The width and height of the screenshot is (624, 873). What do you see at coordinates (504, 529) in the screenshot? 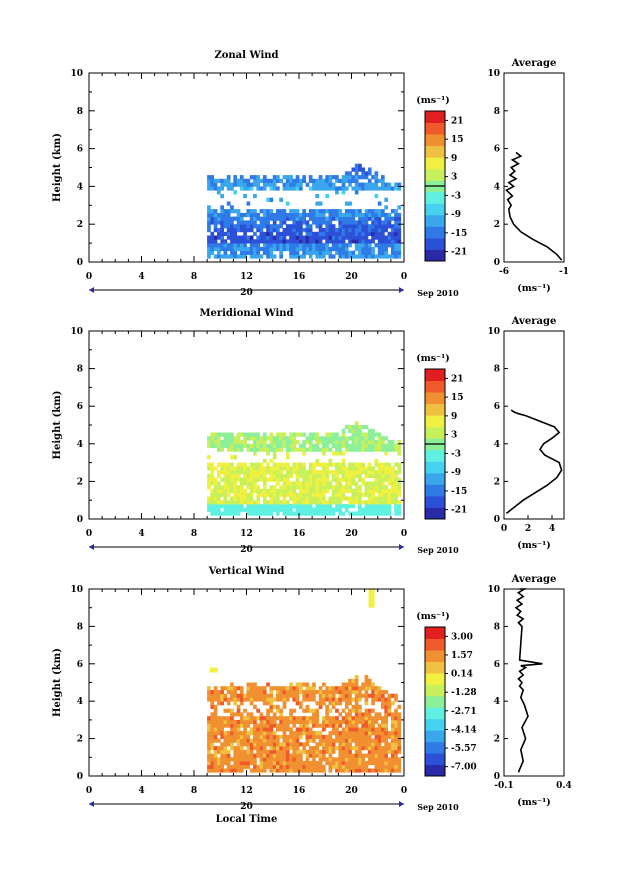
I see `profile-x-tick-label: 0` at bounding box center [504, 529].